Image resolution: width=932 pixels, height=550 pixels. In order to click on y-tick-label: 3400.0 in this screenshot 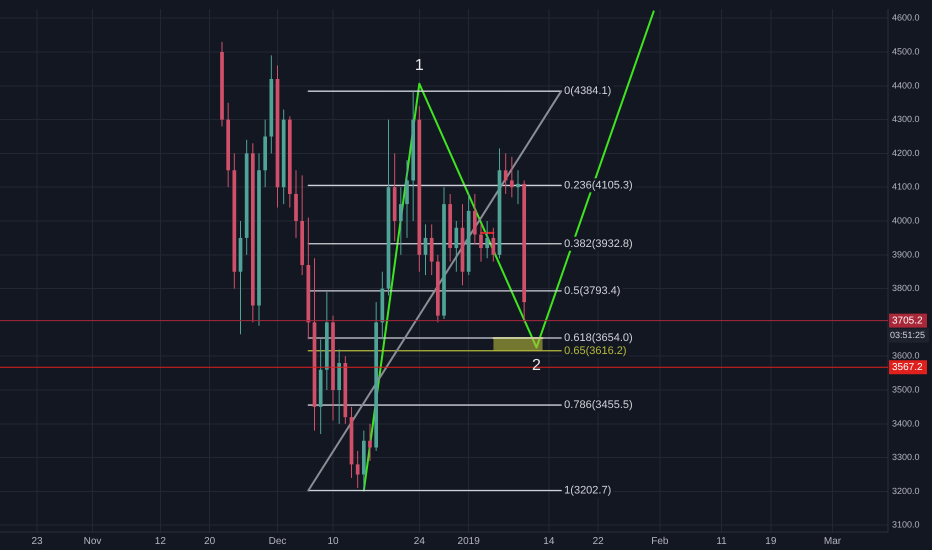, I will do `click(906, 423)`.